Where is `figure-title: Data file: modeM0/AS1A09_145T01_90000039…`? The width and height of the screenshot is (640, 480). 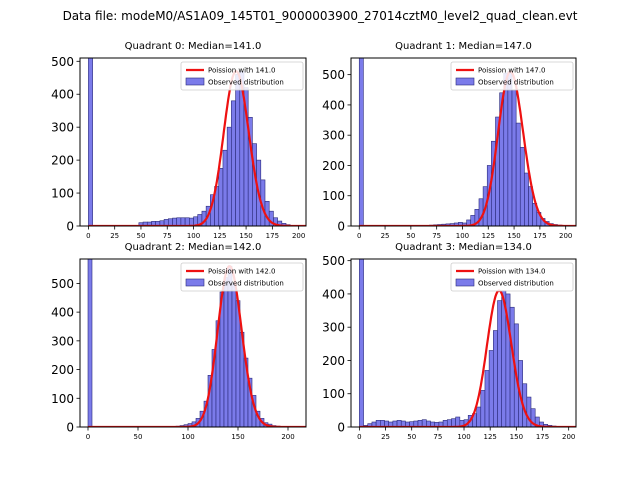
figure-title: Data file: modeM0/AS1A09_145T01_90000039… is located at coordinates (320, 16).